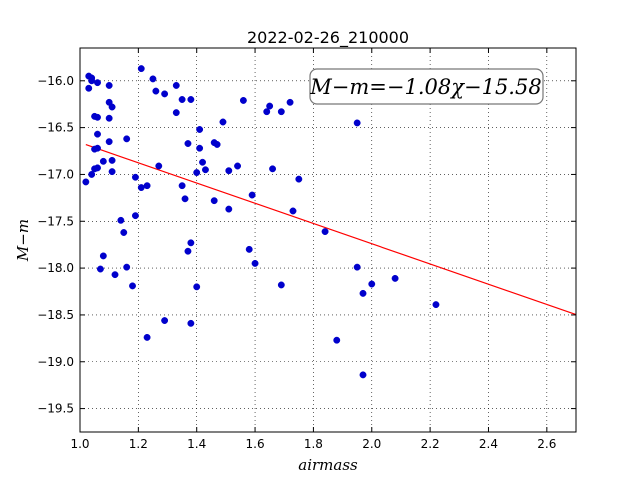 The height and width of the screenshot is (480, 640). Describe the element at coordinates (55, 174) in the screenshot. I see `y-tick-label: −17.0` at that location.